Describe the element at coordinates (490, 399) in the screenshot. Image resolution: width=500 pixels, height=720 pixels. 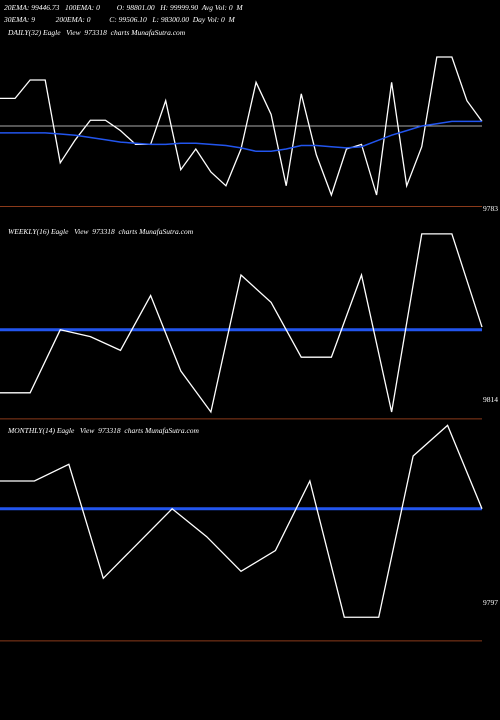
I see `weekly-axis-label: 9814` at that location.